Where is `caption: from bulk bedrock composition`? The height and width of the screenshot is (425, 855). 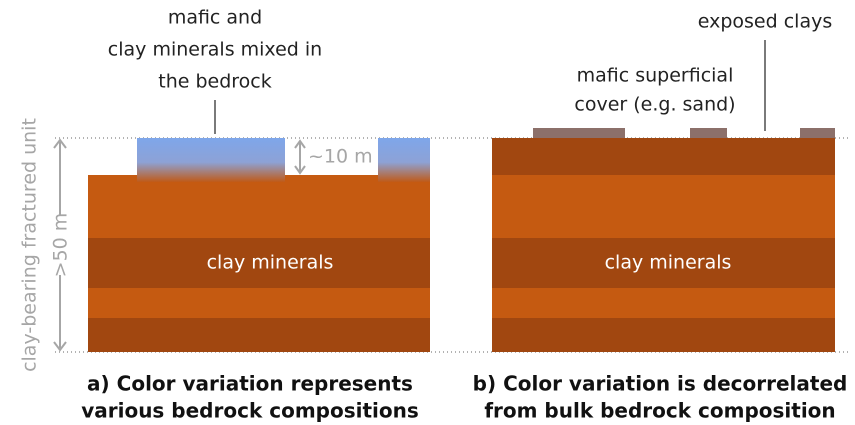 caption: from bulk bedrock composition is located at coordinates (659, 411).